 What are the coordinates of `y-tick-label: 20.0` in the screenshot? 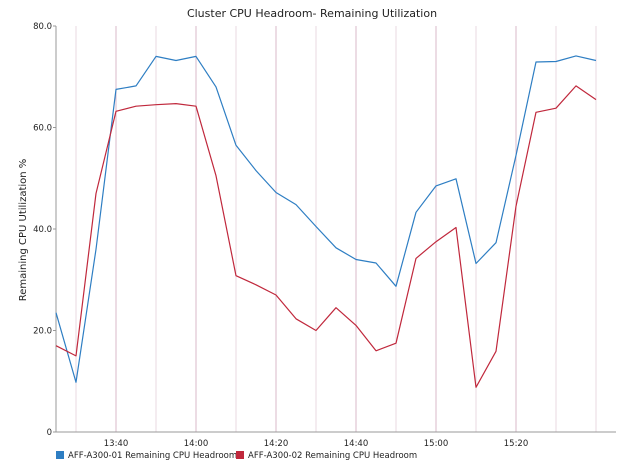 It's located at (42, 332).